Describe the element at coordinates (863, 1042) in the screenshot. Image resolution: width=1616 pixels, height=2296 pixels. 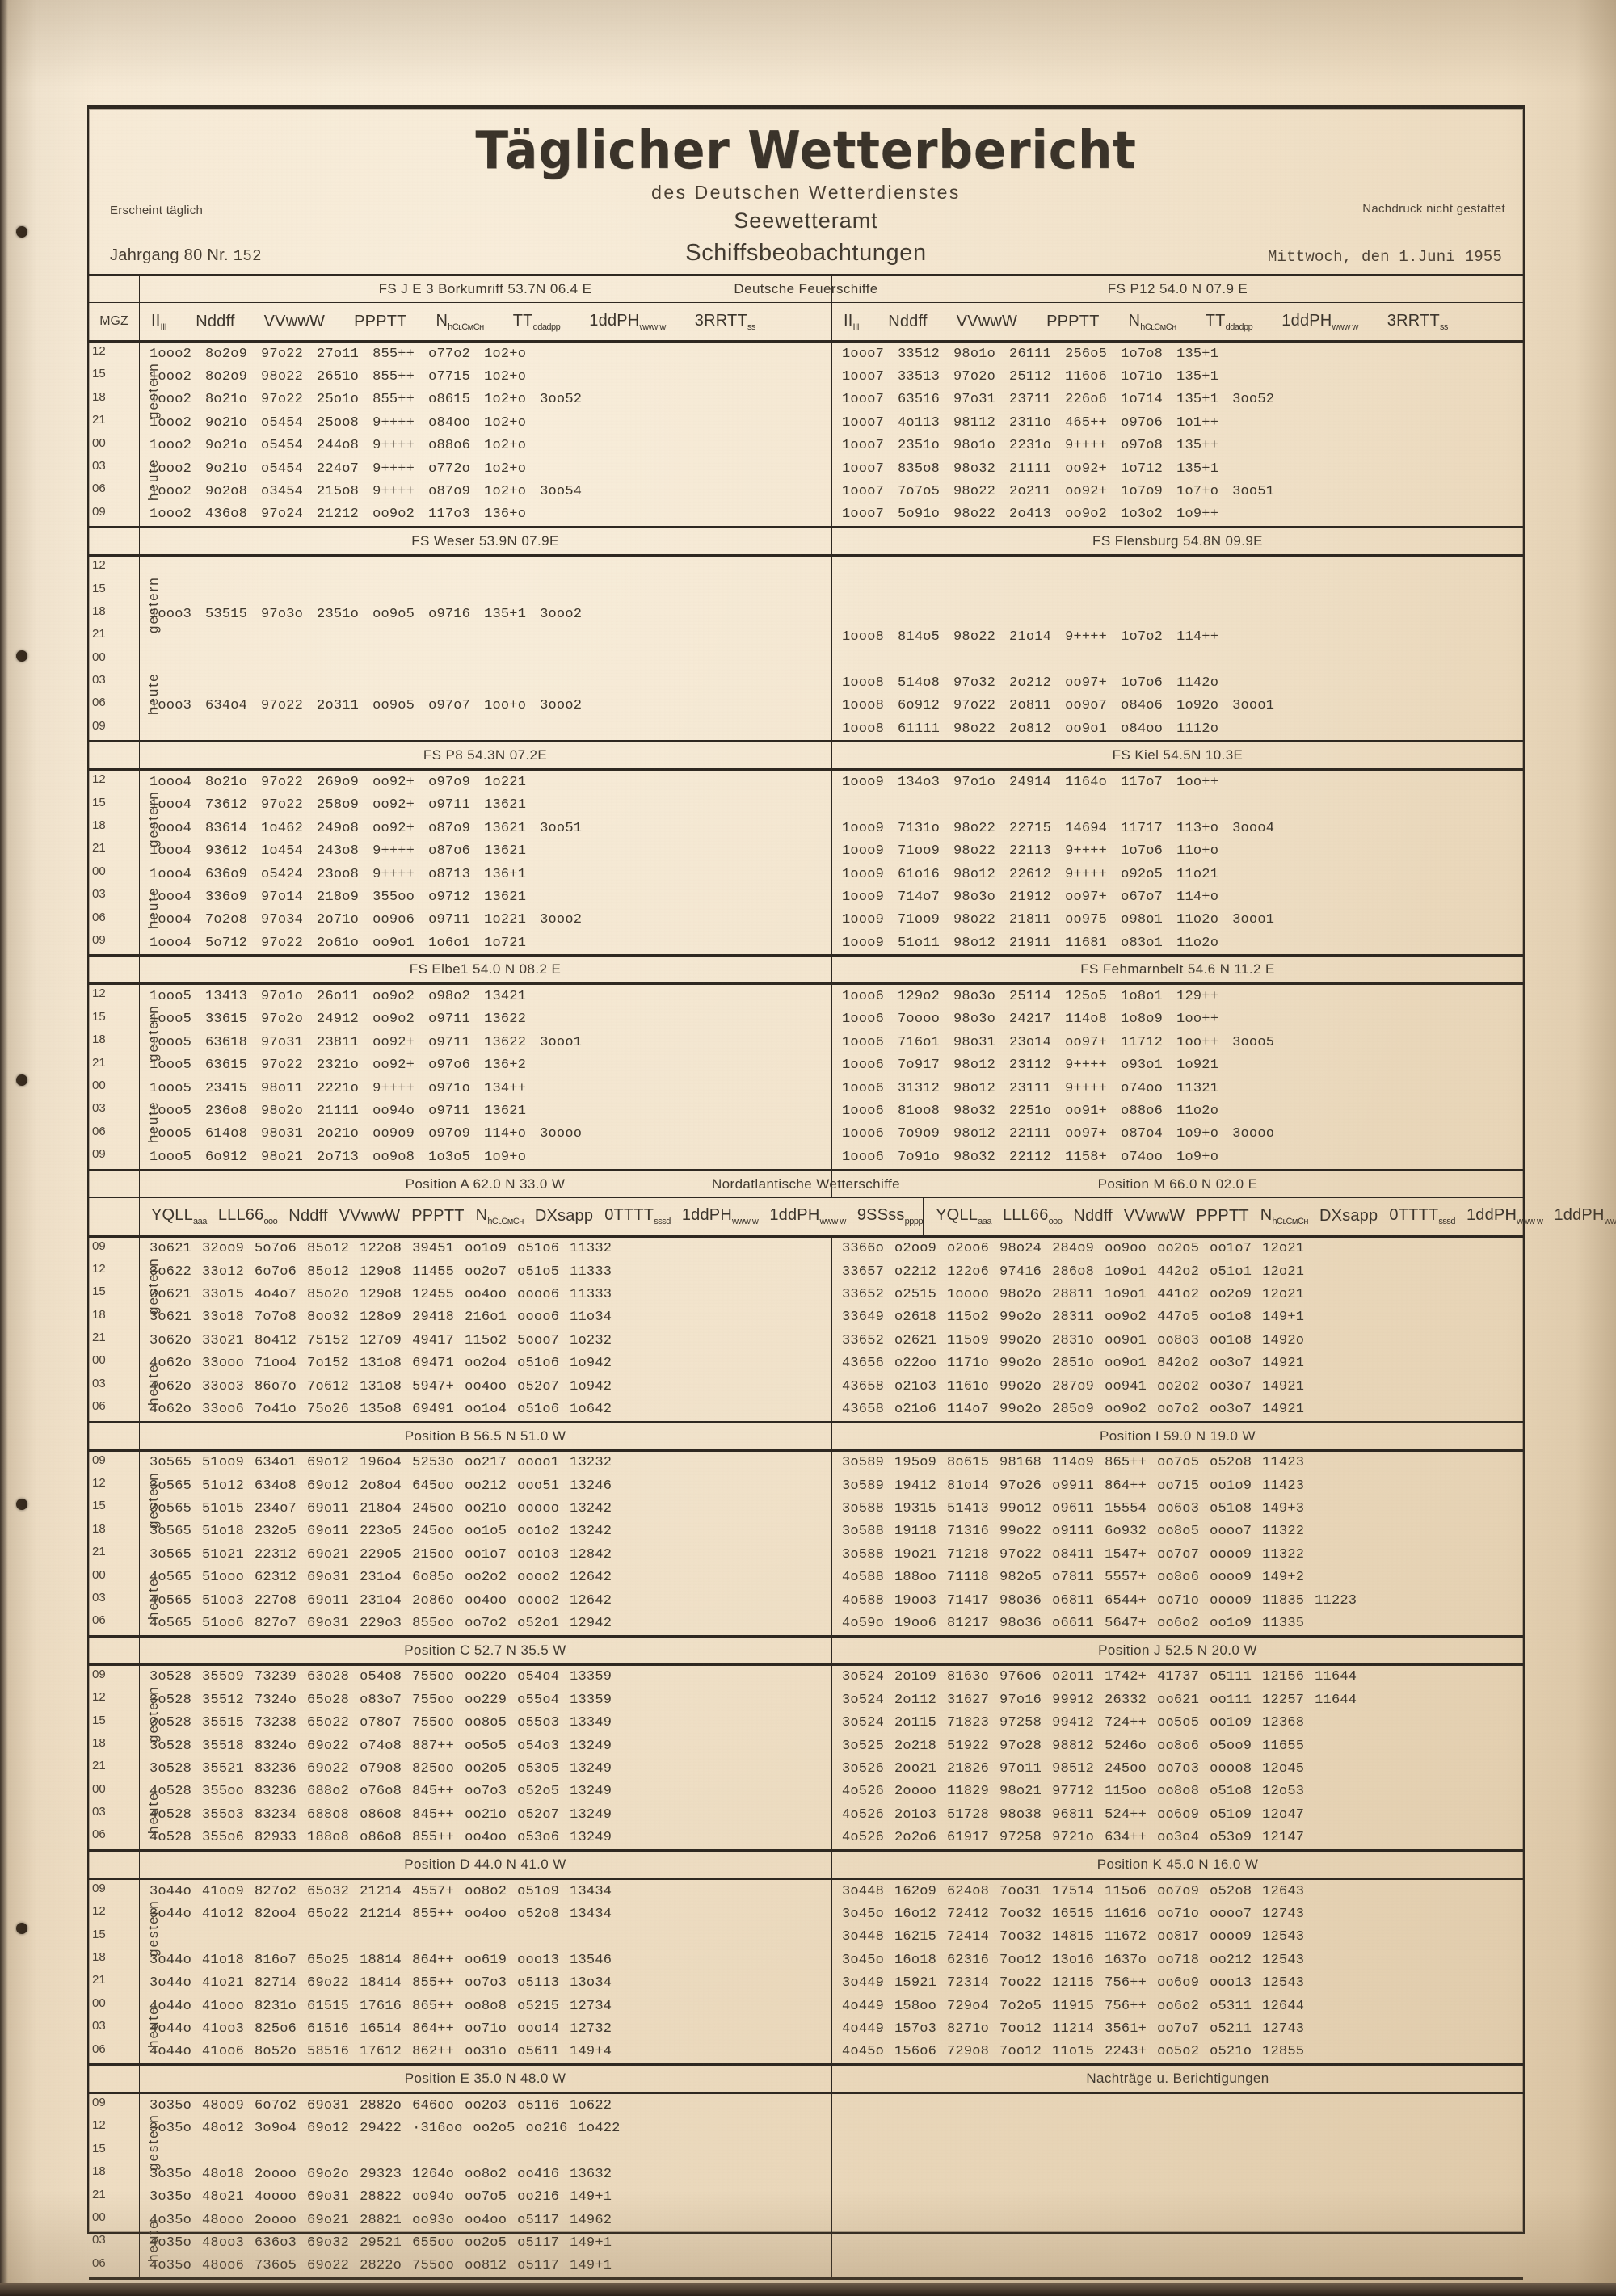
I see `code-group: 1ooo6` at that location.